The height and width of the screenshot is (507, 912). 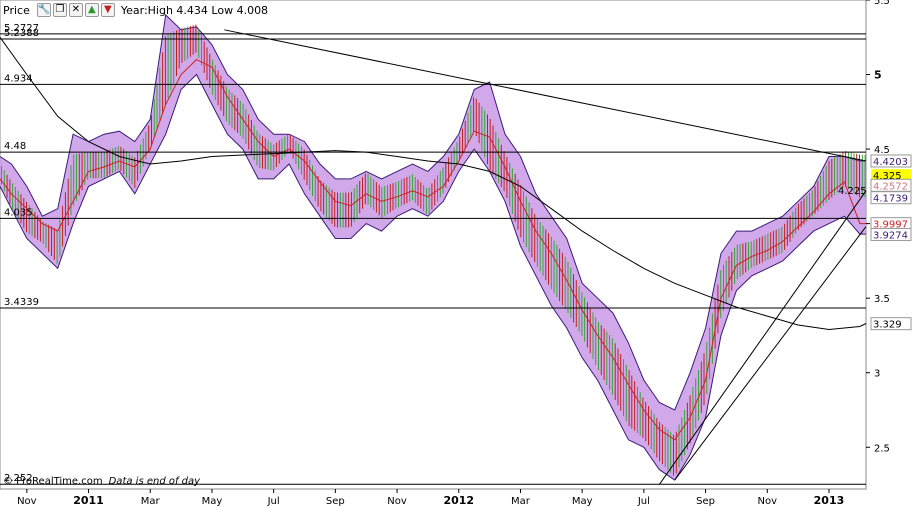 I want to click on level-label: 5.2727, so click(x=21, y=28).